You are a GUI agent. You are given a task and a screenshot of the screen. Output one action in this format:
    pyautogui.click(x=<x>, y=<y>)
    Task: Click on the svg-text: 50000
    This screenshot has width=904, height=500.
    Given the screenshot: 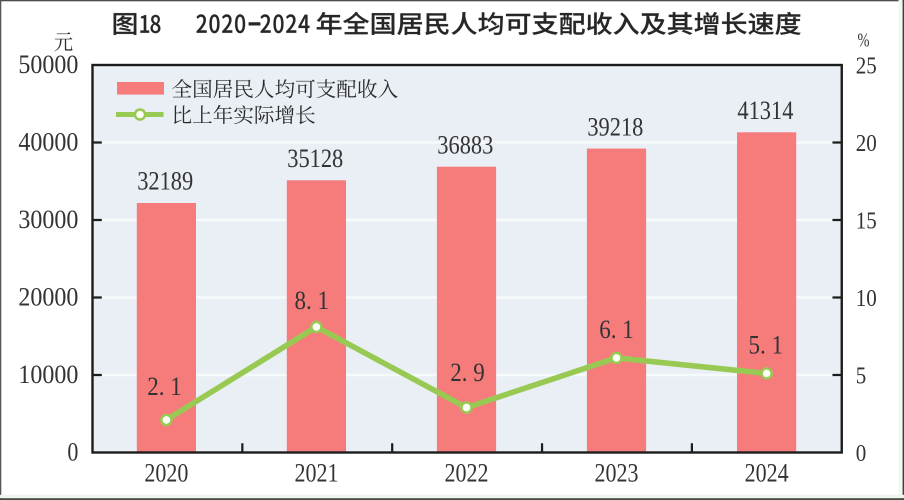 What is the action you would take?
    pyautogui.click(x=48, y=64)
    